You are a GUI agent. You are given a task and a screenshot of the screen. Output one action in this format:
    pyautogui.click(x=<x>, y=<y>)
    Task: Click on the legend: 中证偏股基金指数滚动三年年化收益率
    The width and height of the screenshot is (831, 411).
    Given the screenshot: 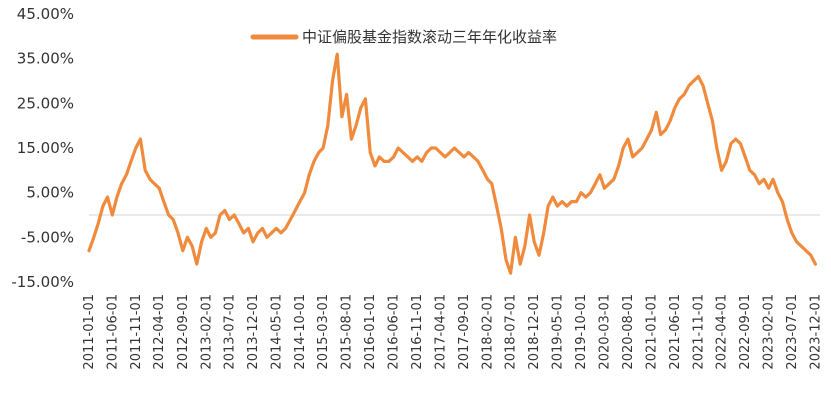 What is the action you would take?
    pyautogui.click(x=403, y=37)
    